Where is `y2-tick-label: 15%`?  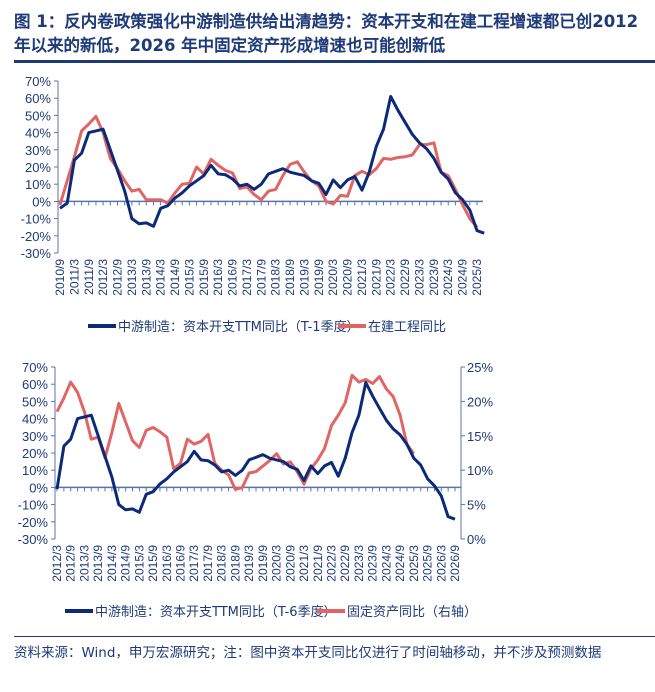
y2-tick-label: 15% is located at coordinates (480, 436).